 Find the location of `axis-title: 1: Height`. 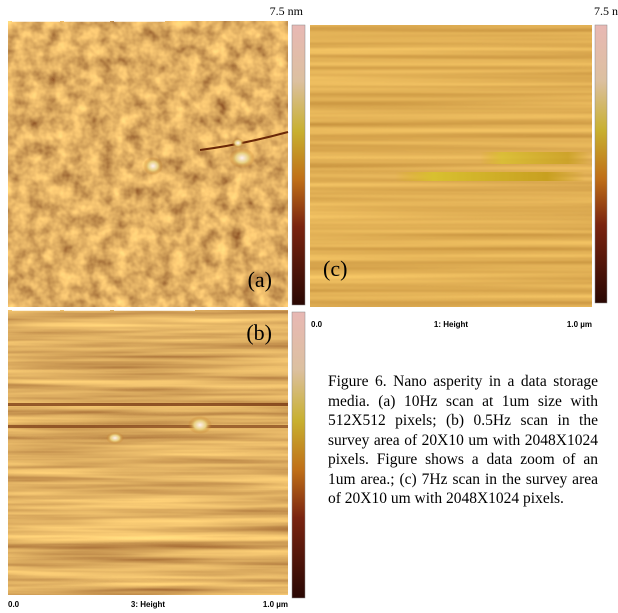

axis-title: 1: Height is located at coordinates (451, 324).